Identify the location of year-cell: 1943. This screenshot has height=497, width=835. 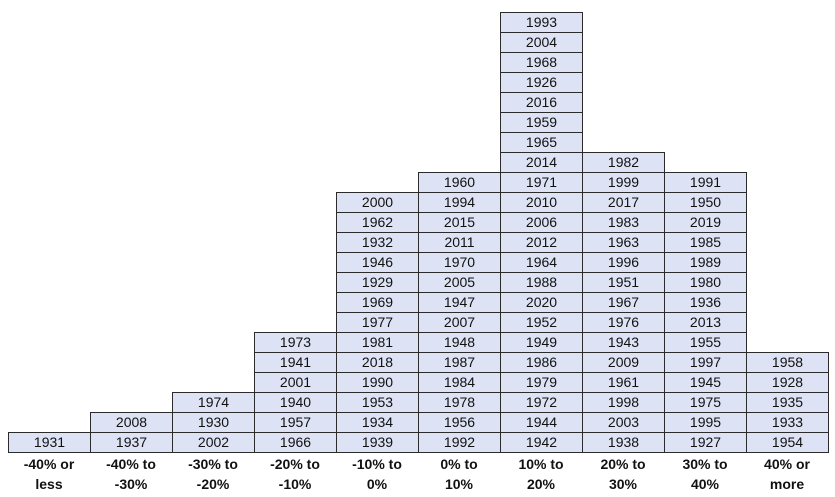
(623, 342).